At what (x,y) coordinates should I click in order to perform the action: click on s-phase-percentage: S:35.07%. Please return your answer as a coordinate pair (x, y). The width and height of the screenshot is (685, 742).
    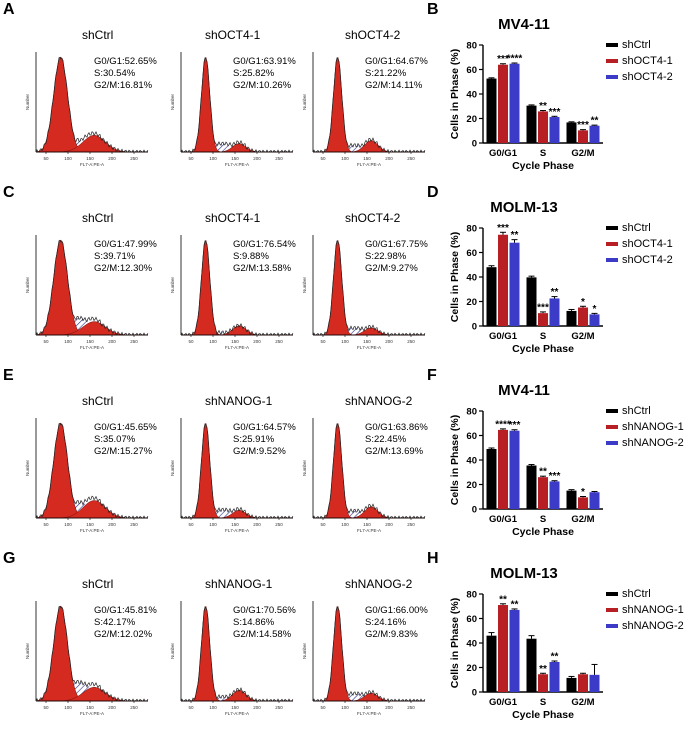
    Looking at the image, I should click on (115, 439).